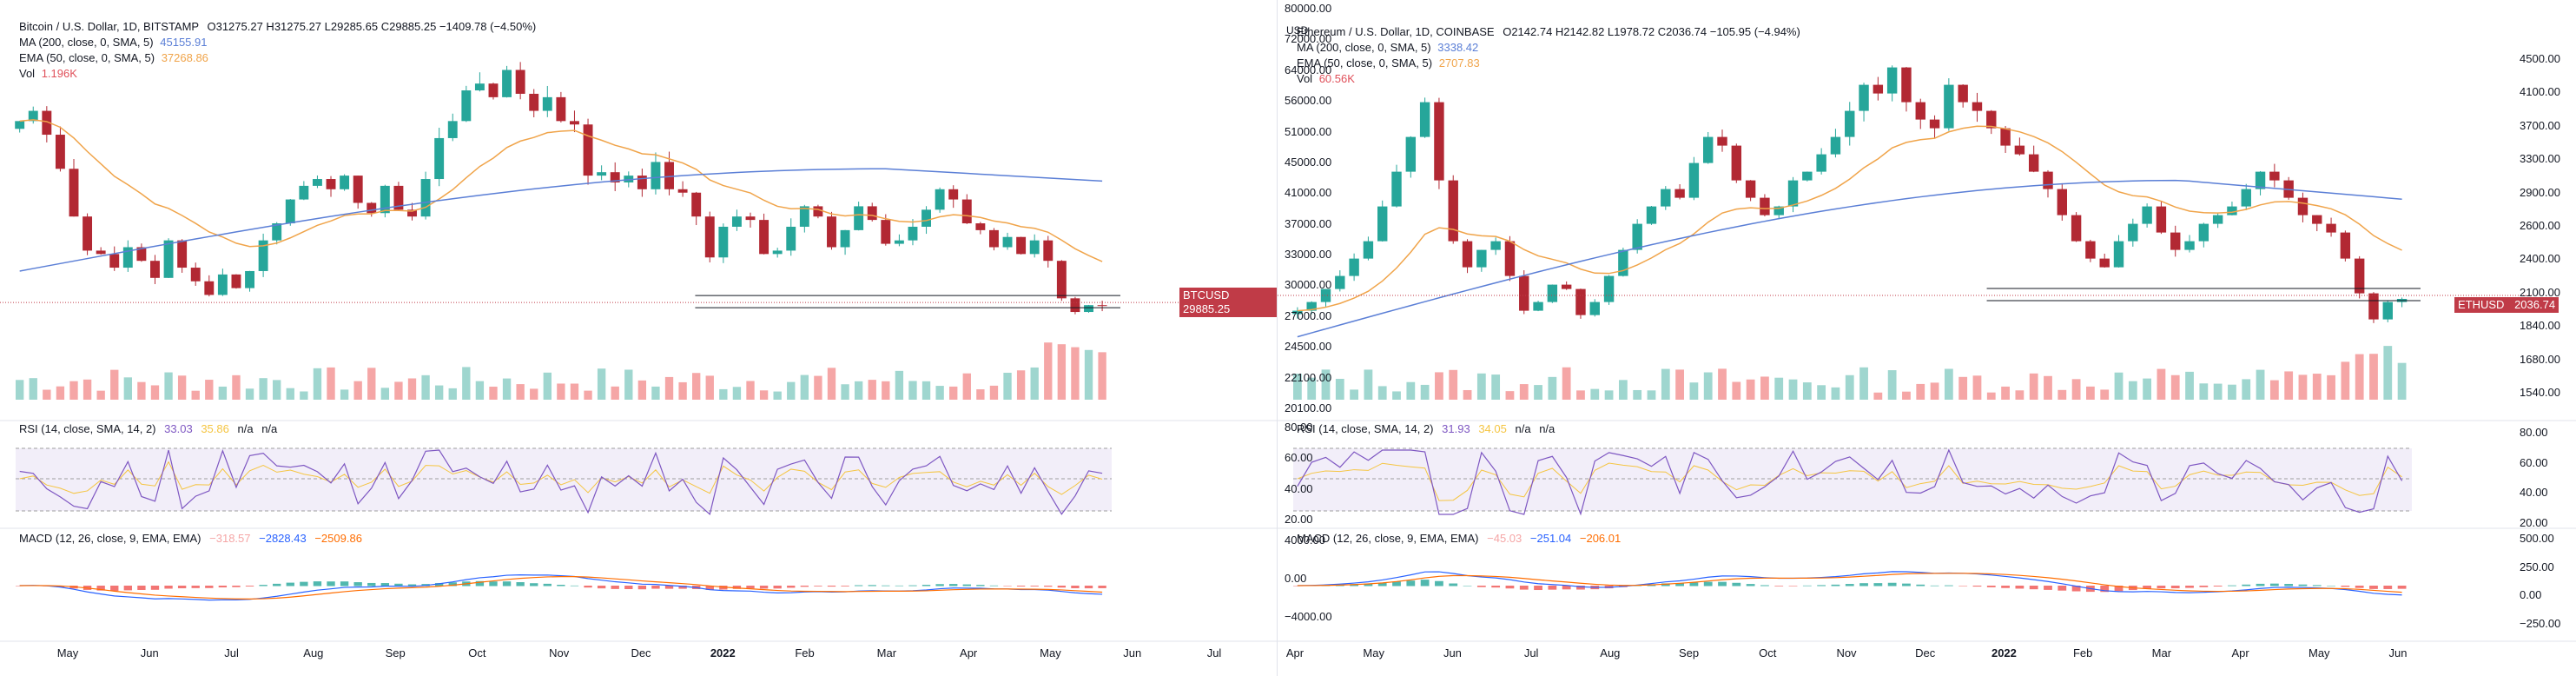  I want to click on eth-price-inner-axis-label: 45000.00, so click(1308, 162).